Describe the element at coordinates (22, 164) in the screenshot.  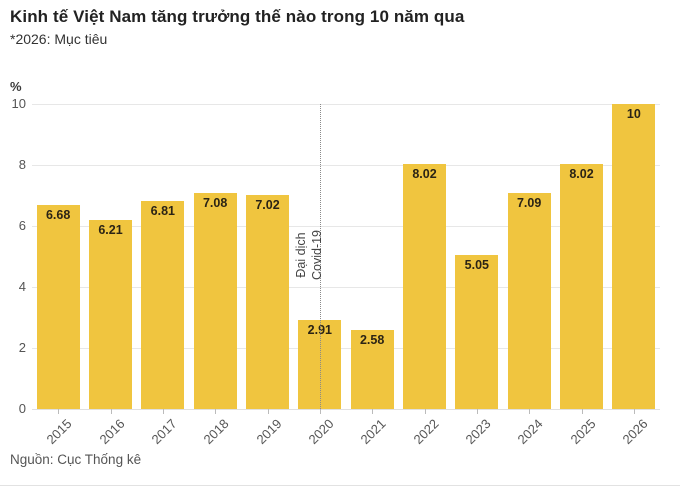
I see `y-tick-label-8: 8` at that location.